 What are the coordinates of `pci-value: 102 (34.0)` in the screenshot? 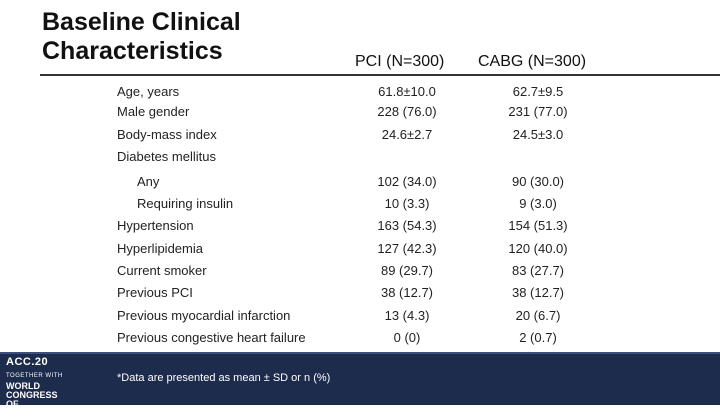 It's located at (407, 181).